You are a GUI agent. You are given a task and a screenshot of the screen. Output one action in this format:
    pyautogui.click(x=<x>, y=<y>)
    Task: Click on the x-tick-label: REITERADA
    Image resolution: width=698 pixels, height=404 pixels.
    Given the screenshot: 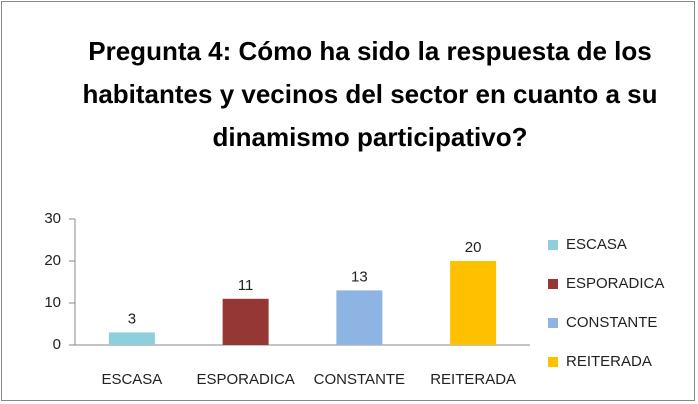 What is the action you would take?
    pyautogui.click(x=473, y=379)
    